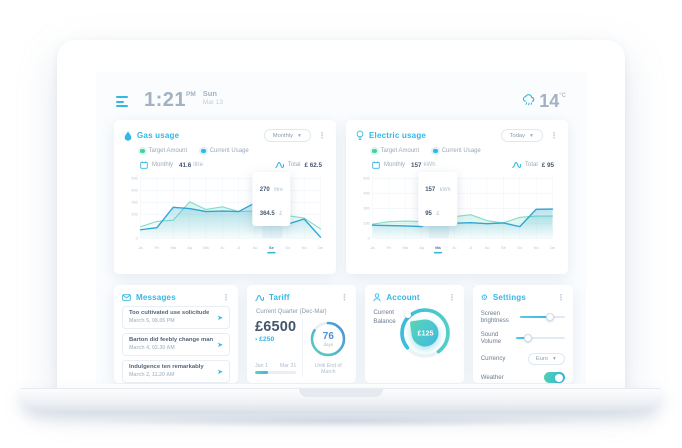  I want to click on currency-value: Euro, so click(542, 358).